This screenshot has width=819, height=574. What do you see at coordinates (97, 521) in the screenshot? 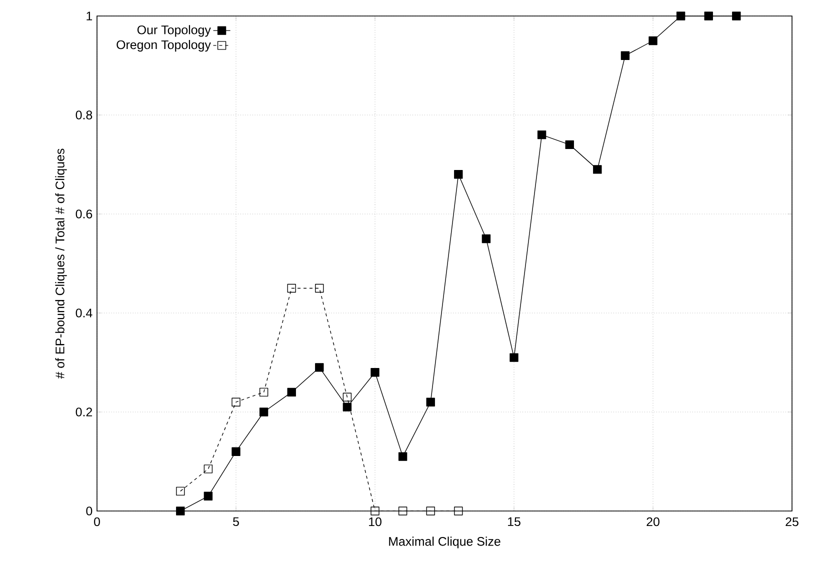
I see `x-tick-label: 0` at bounding box center [97, 521].